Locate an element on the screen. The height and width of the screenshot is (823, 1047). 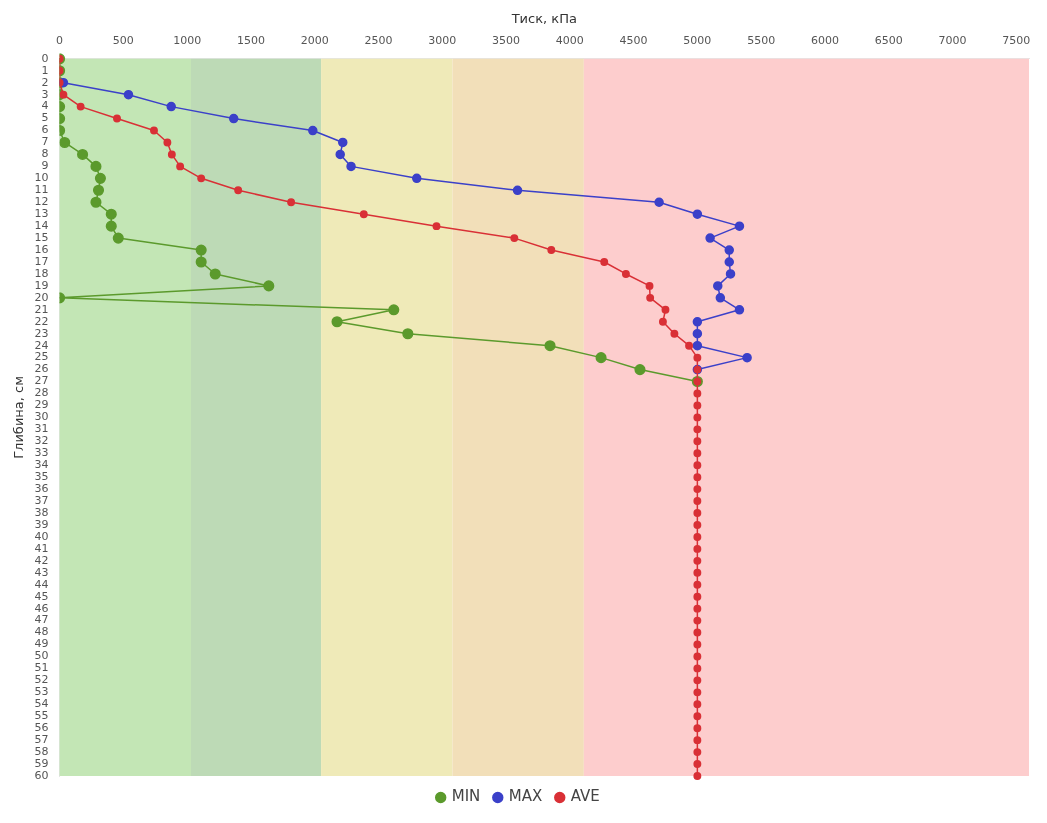
x-tick-label: 3000 is located at coordinates (442, 41).